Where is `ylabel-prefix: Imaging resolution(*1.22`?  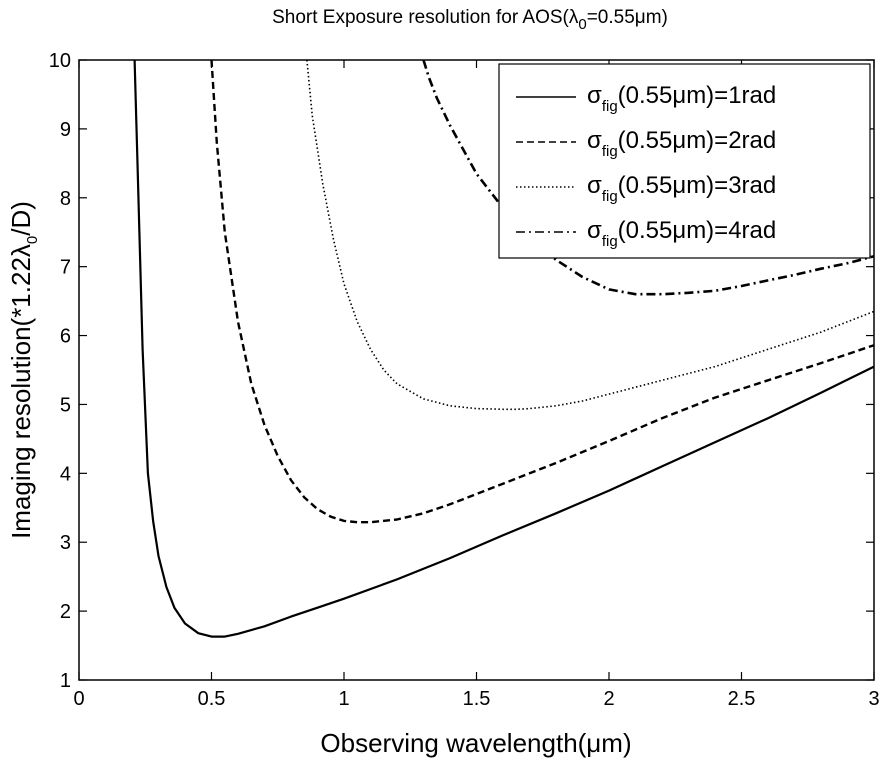 ylabel-prefix: Imaging resolution(*1.22 is located at coordinates (21, 398).